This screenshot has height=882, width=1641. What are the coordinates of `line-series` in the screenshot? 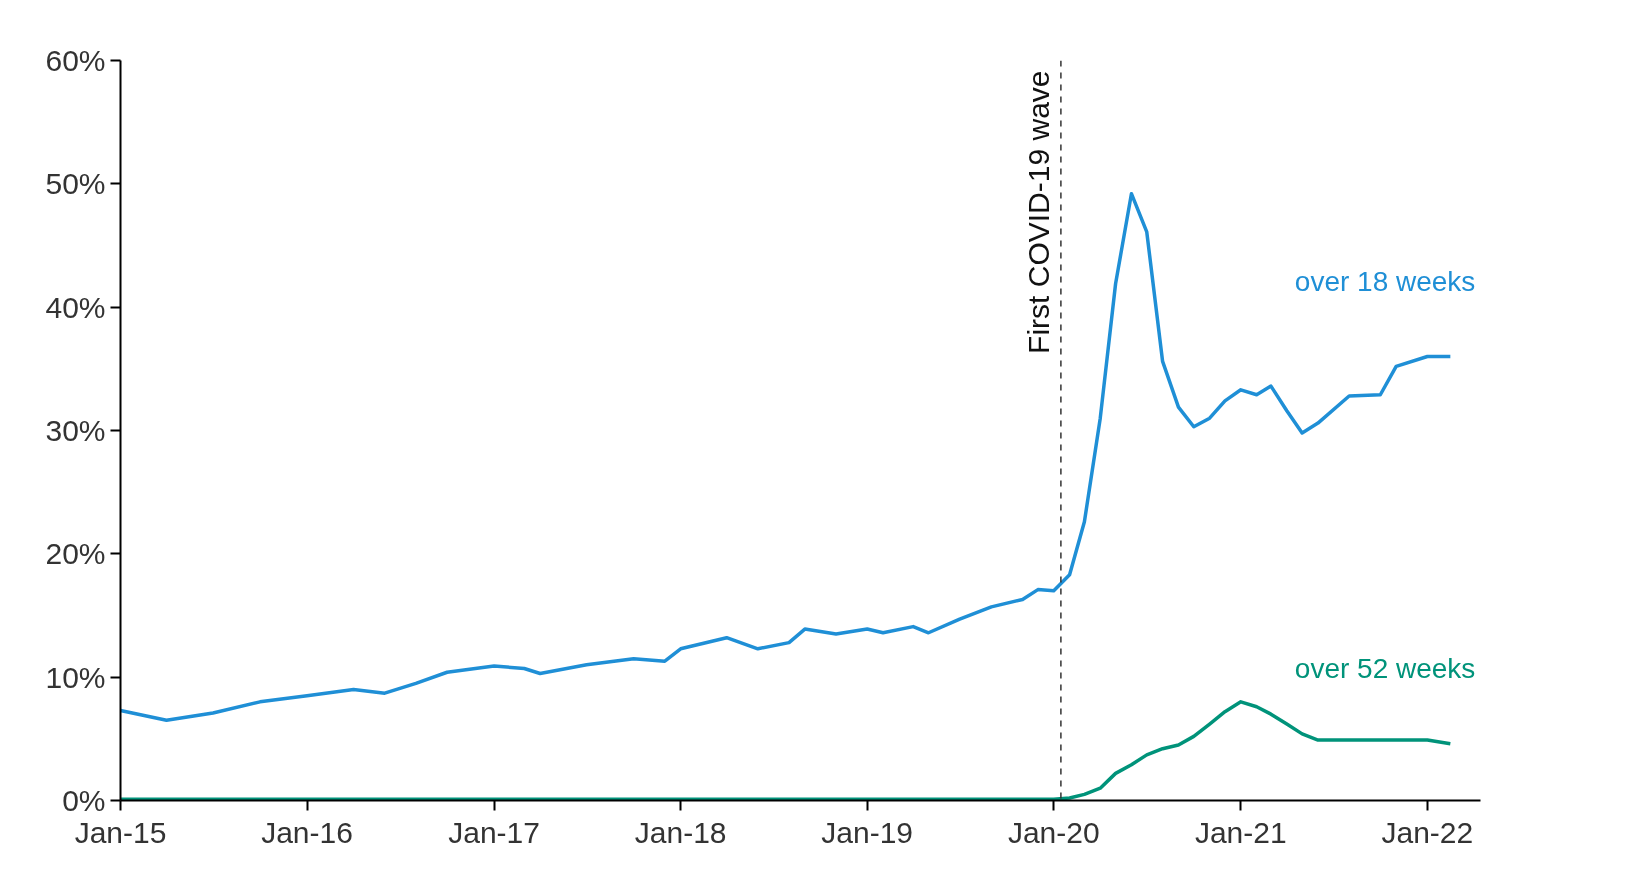 It's located at (786, 750).